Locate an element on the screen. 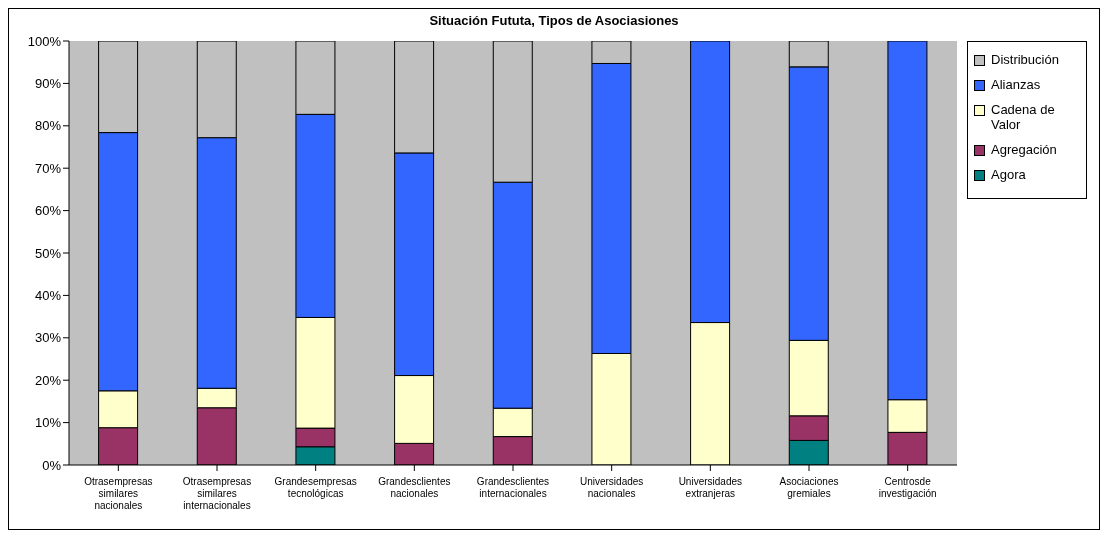 The image size is (1111, 537). legend-label: Distribución is located at coordinates (1025, 59).